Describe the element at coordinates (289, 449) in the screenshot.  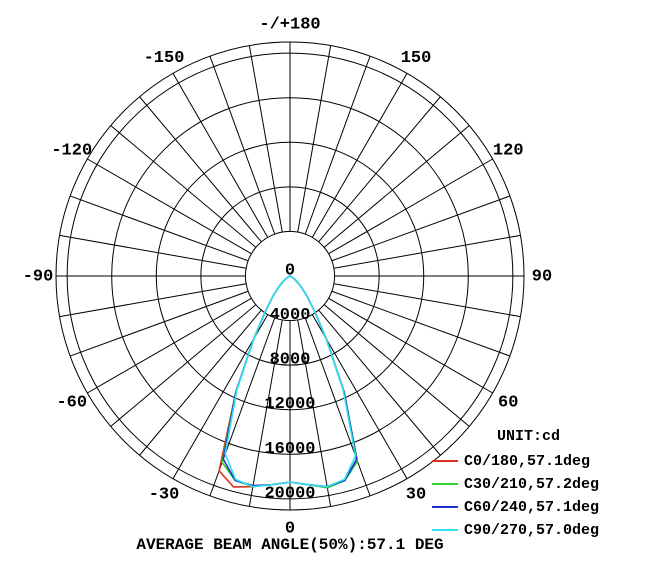
I see `radial-tick-label: 16000` at that location.